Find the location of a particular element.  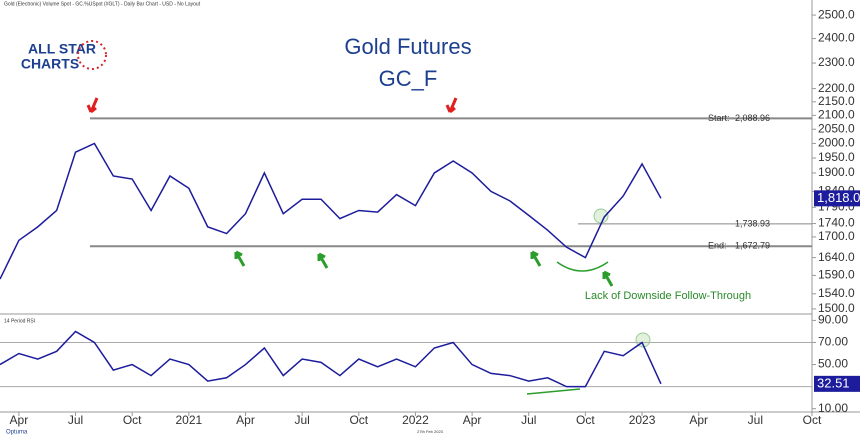

y-tick-label: 1700.0 is located at coordinates (836, 236).